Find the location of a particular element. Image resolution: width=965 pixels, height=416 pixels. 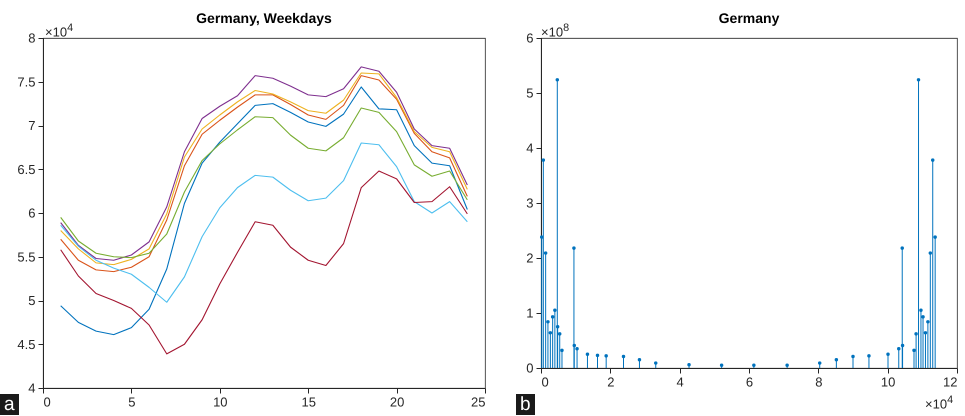

x-tick-label: 20 is located at coordinates (397, 402).